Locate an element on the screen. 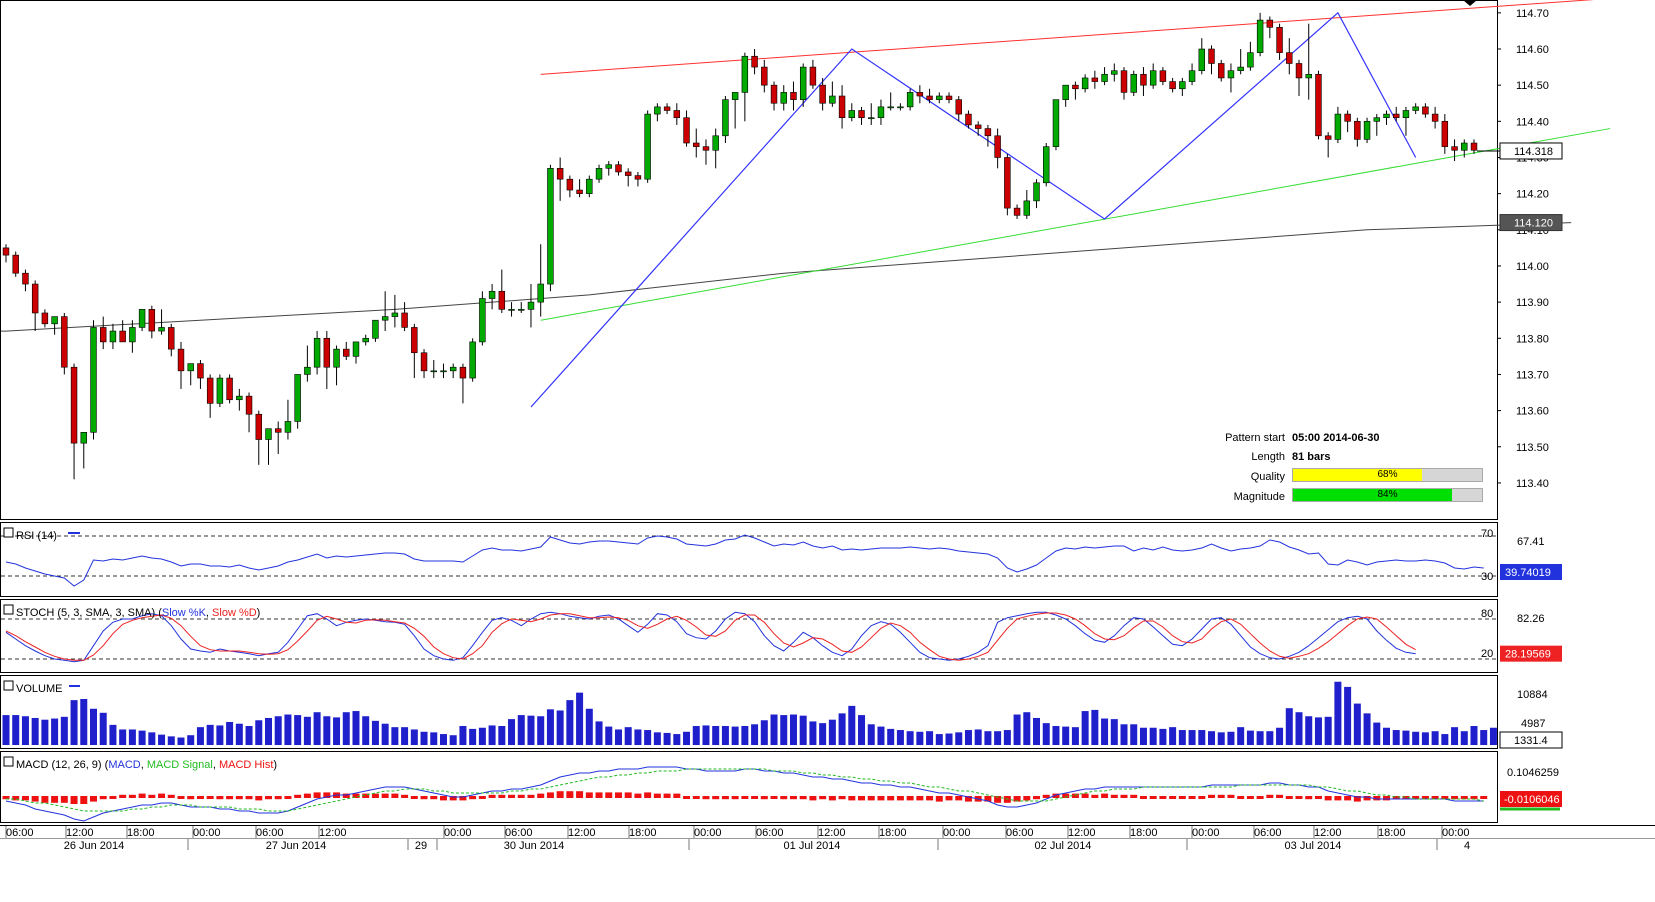 This screenshot has width=1655, height=902. magnitude-bar-fill is located at coordinates (1372, 495).